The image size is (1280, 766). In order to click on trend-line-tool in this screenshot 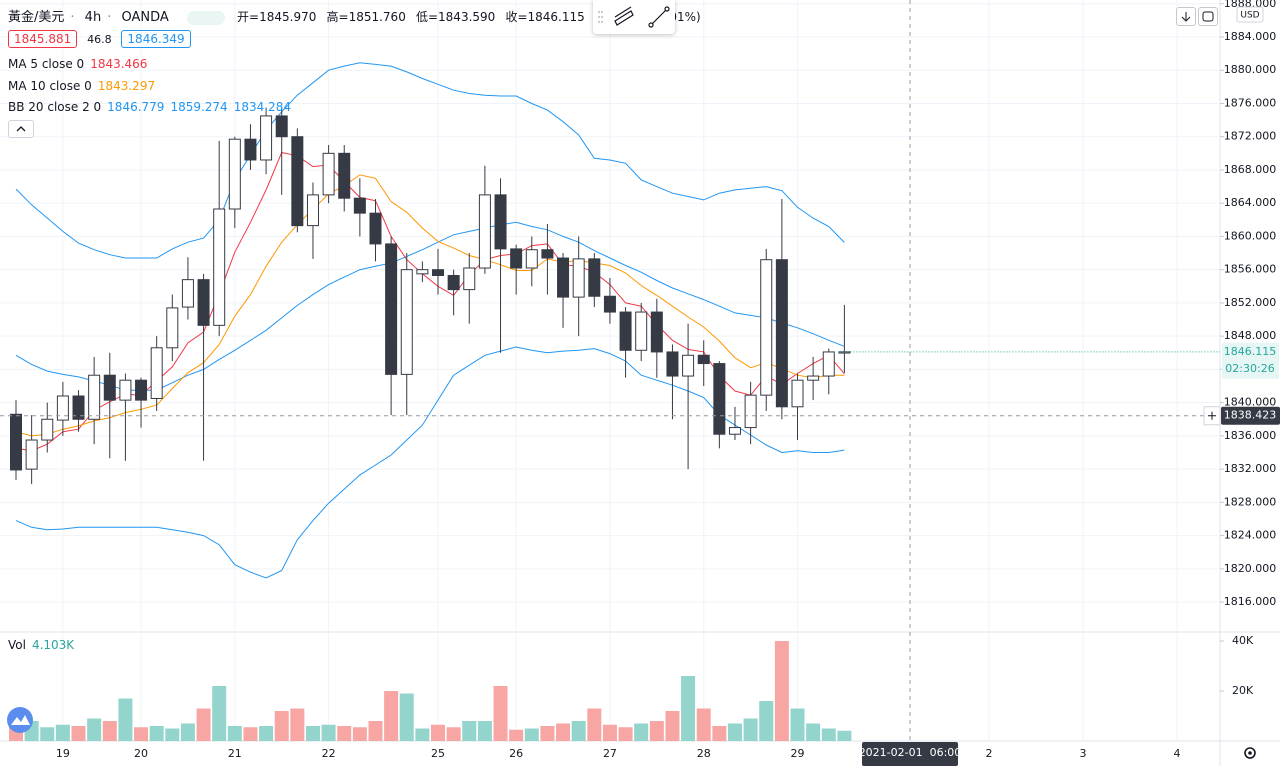, I will do `click(659, 17)`.